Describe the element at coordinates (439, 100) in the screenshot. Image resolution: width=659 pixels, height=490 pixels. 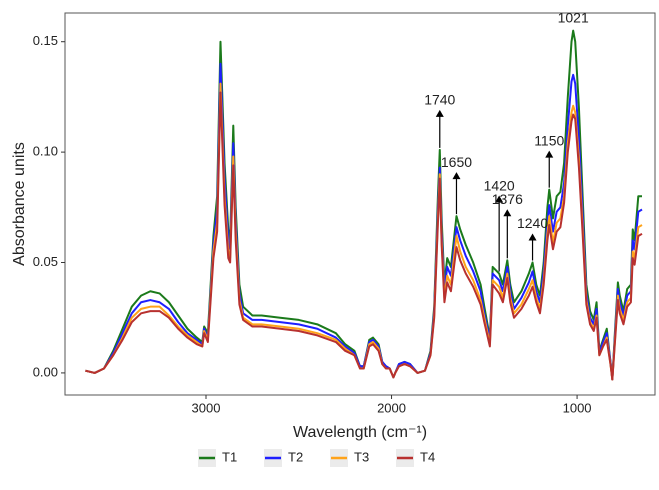
I see `annotation-label: 1740` at that location.